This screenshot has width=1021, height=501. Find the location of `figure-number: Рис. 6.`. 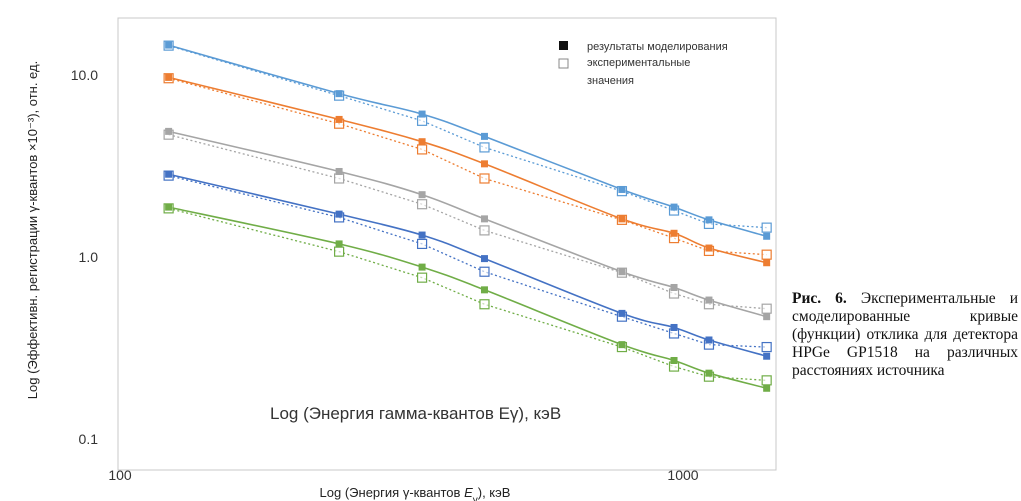

figure-number: Рис. 6. is located at coordinates (819, 298).